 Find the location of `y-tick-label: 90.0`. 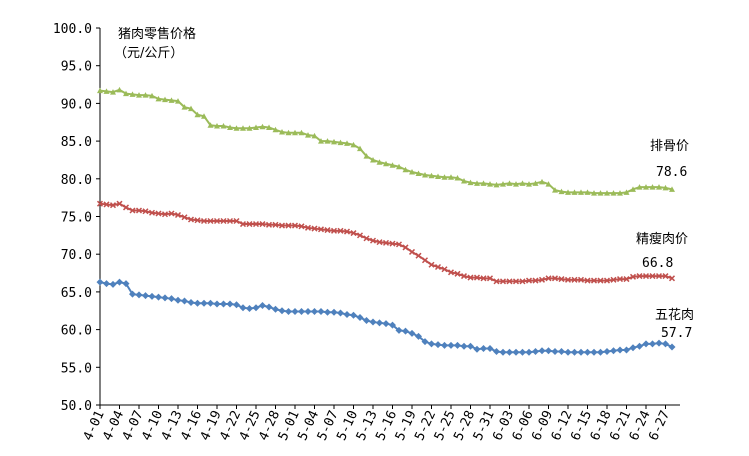

y-tick-label: 90.0 is located at coordinates (76, 104).